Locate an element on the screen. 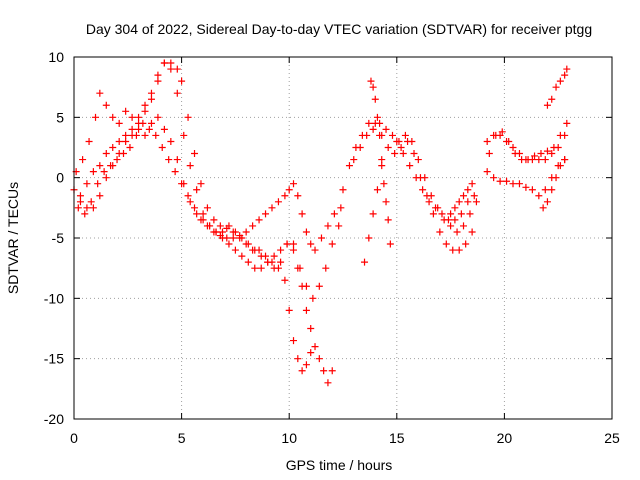 The height and width of the screenshot is (480, 640). y-axis-label: SDTVAR / TECUs is located at coordinates (13, 238).